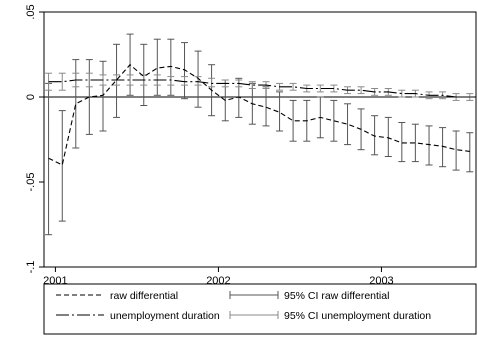 The height and width of the screenshot is (351, 478). Describe the element at coordinates (336, 296) in the screenshot. I see `legend-label: 95% CI raw differential` at that location.